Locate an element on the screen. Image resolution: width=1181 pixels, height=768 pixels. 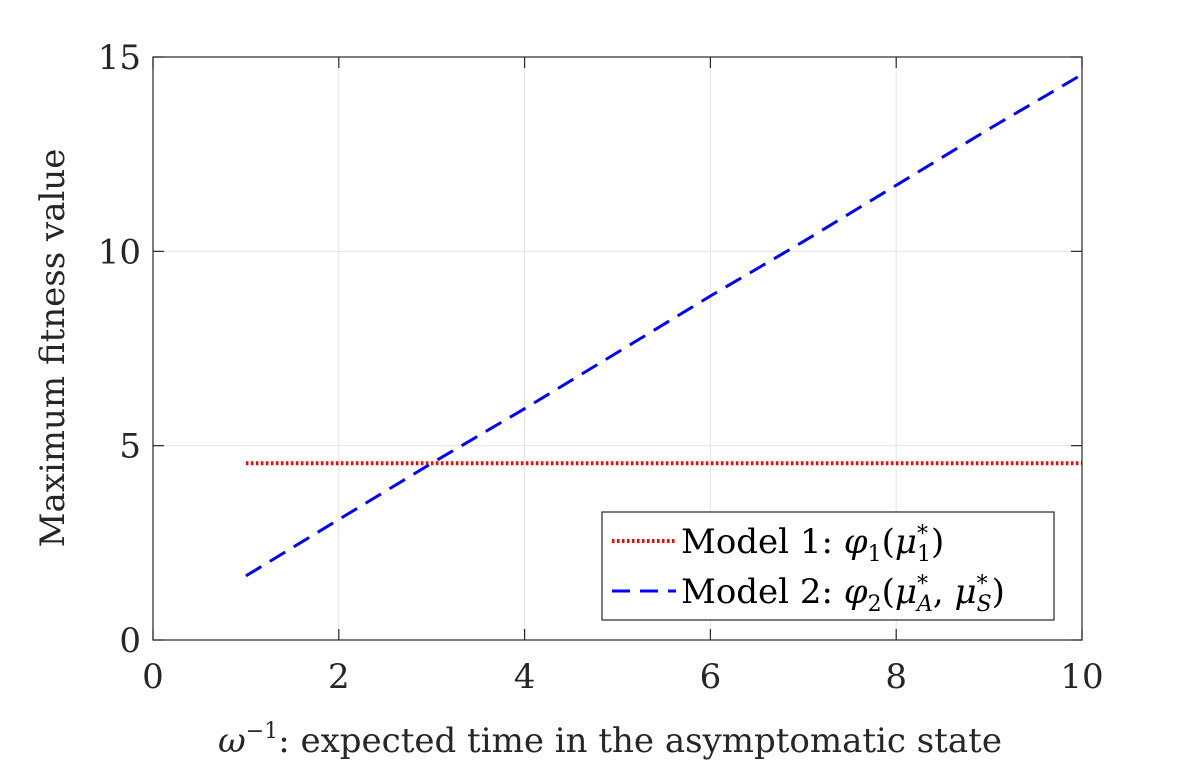
y-tick-label-1: 5 is located at coordinates (130, 447).